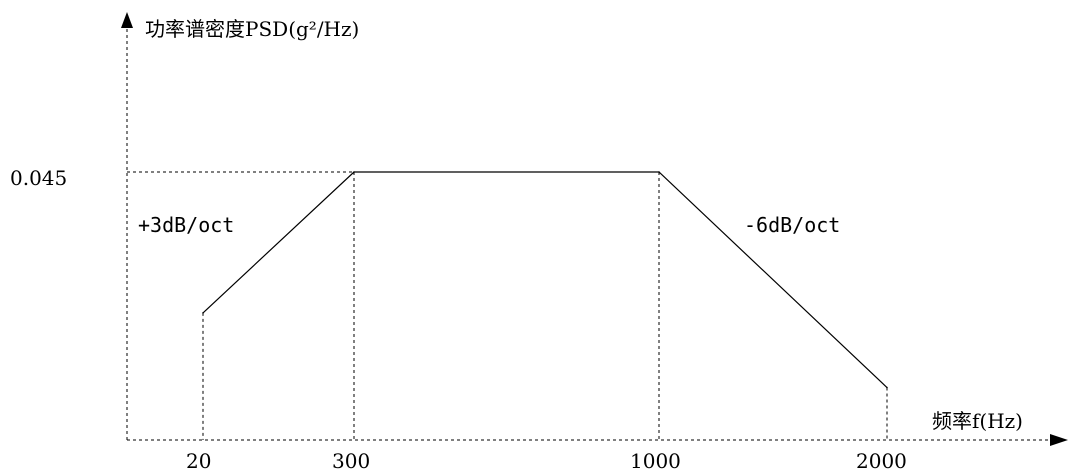 The height and width of the screenshot is (470, 1072). What do you see at coordinates (127, 20) in the screenshot?
I see `y-axis-arrow-icon` at bounding box center [127, 20].